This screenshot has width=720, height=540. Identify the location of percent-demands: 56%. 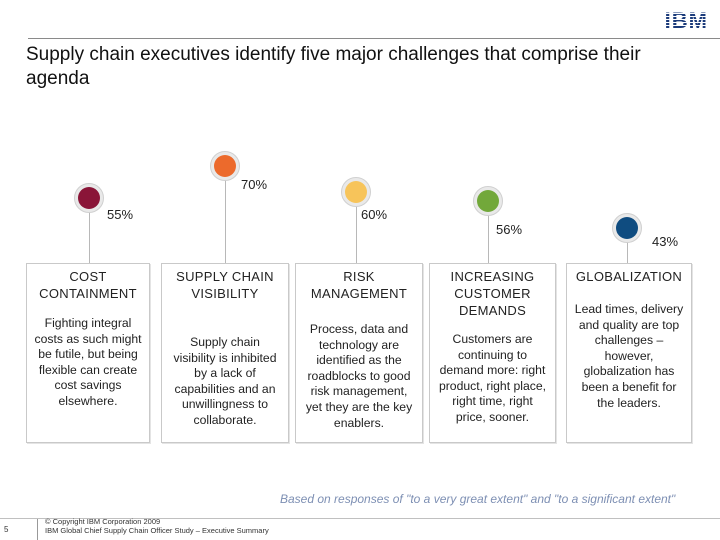
(509, 229).